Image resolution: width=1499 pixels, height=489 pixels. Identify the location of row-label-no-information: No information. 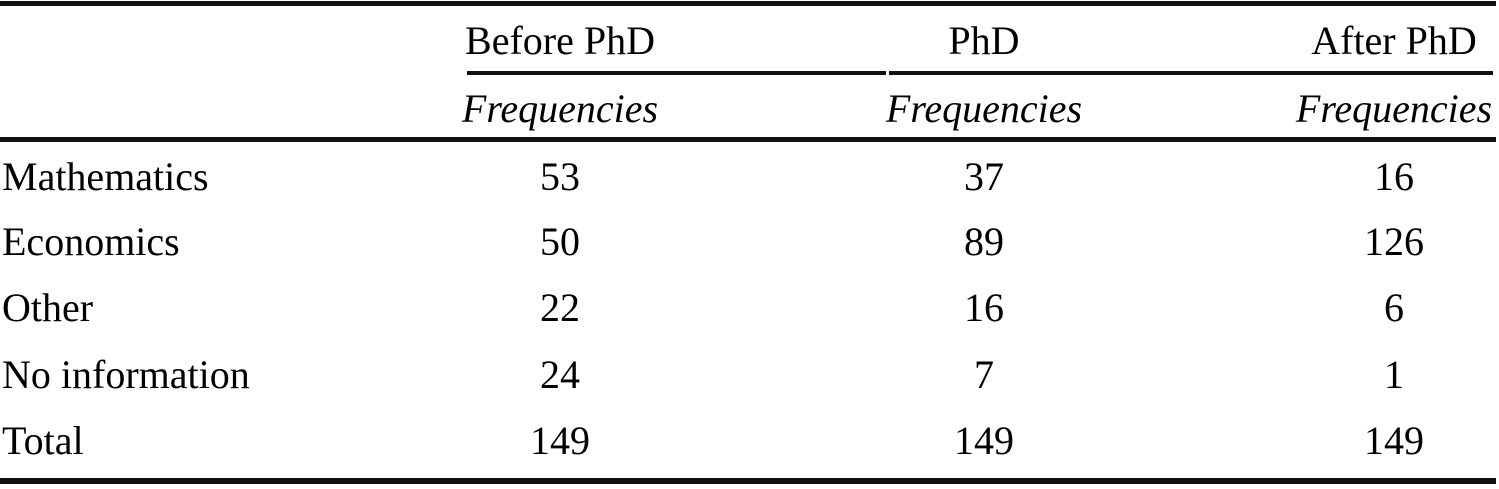
(126, 374).